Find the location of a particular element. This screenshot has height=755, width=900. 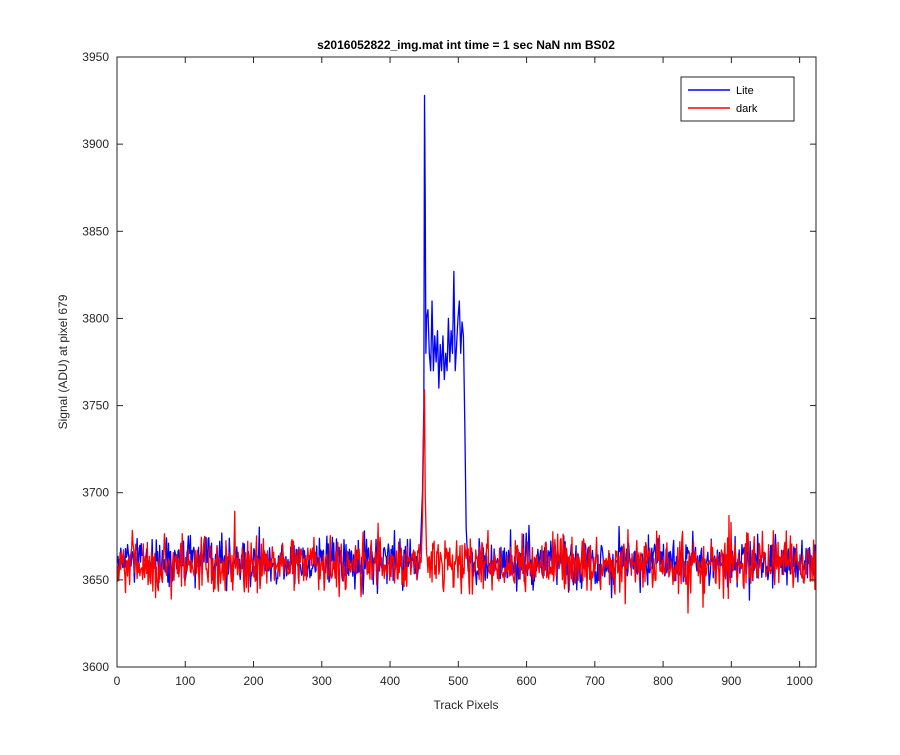

x-tick-label: 900 is located at coordinates (731, 681).